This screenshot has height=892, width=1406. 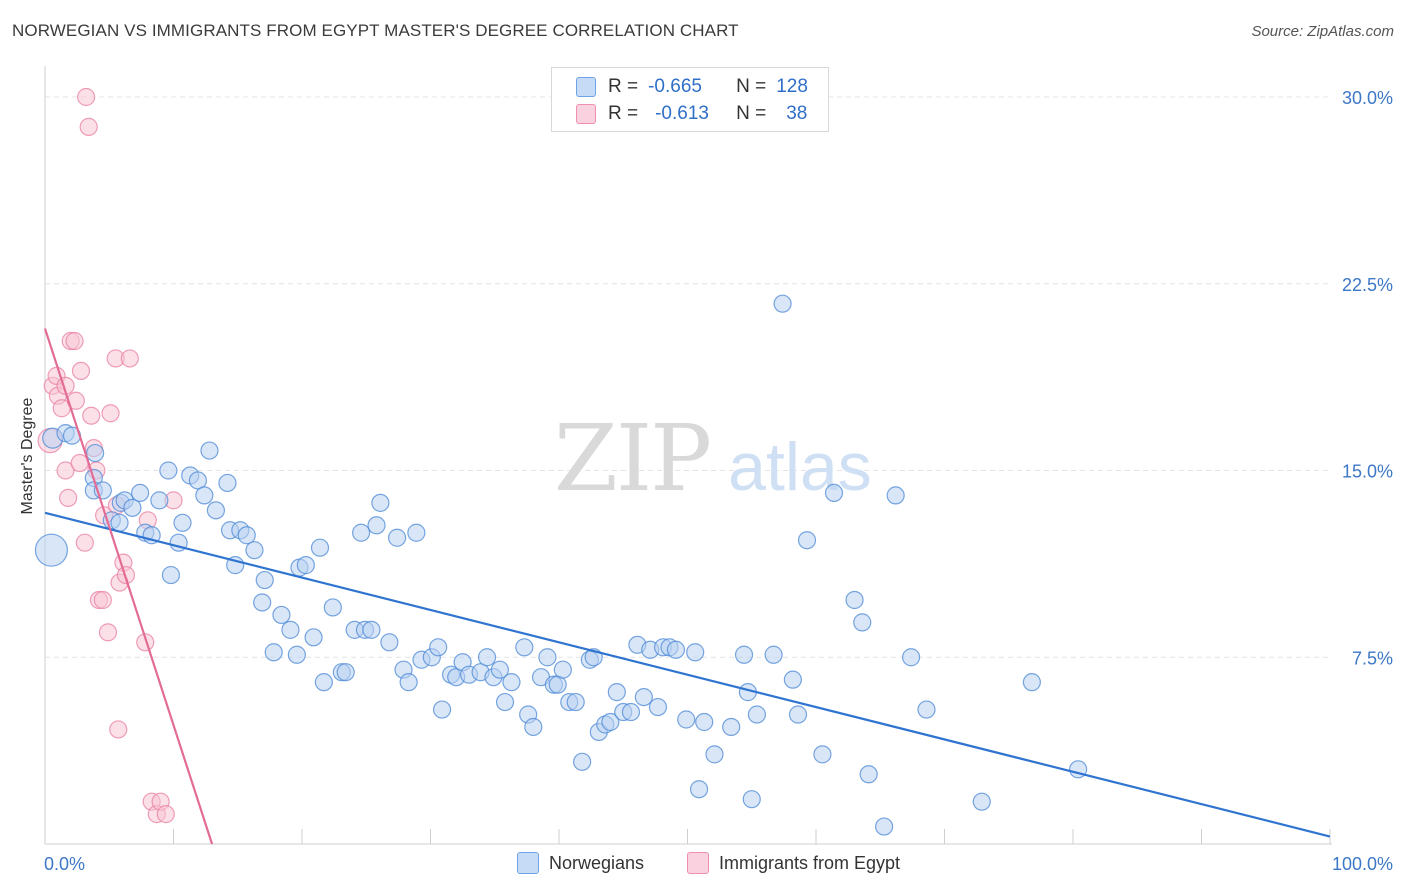 What do you see at coordinates (797, 113) in the screenshot?
I see `legend-n-value: 38` at bounding box center [797, 113].